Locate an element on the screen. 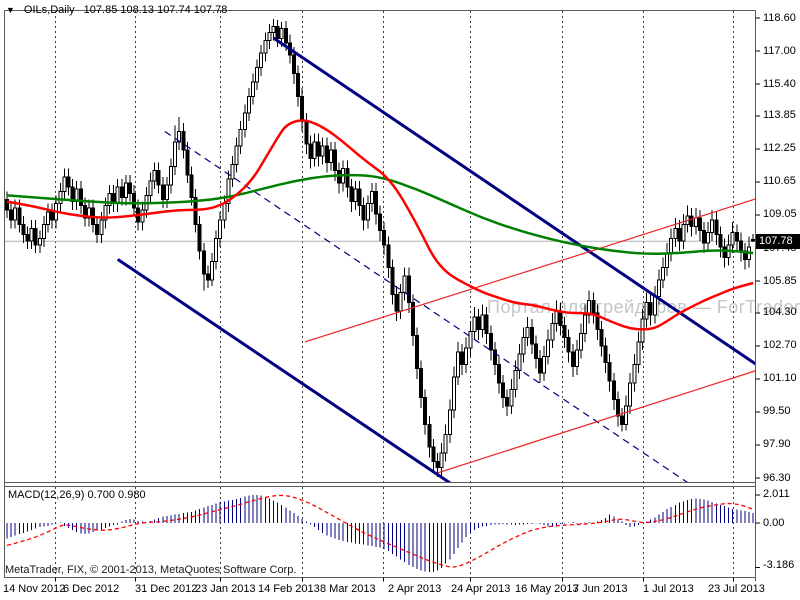 The image size is (800, 600). current-price-badge: 107.78 is located at coordinates (778, 241).